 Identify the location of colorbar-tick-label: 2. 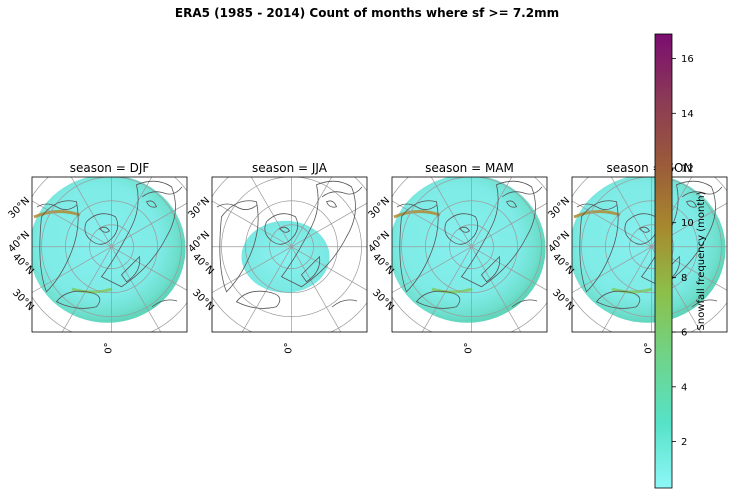
(684, 442).